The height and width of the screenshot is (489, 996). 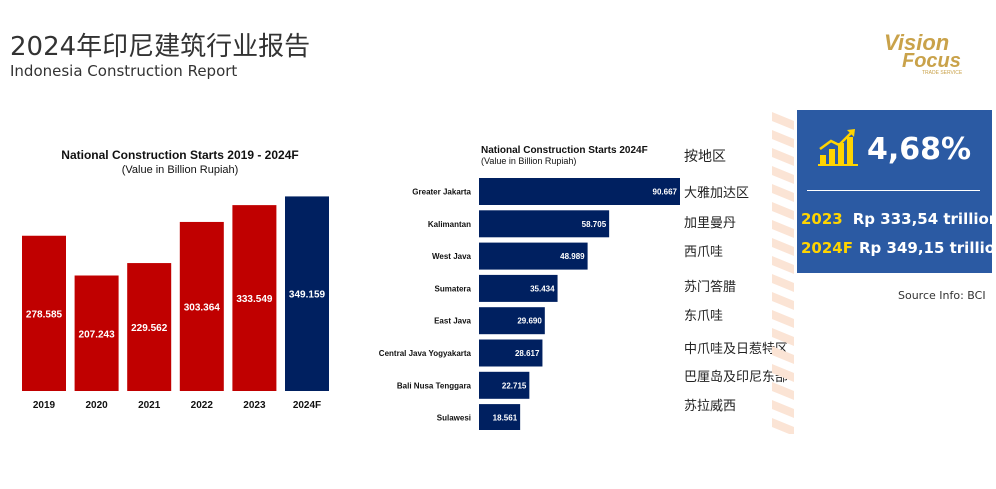 What do you see at coordinates (704, 252) in the screenshot?
I see `region-cn-label: 西爪哇` at bounding box center [704, 252].